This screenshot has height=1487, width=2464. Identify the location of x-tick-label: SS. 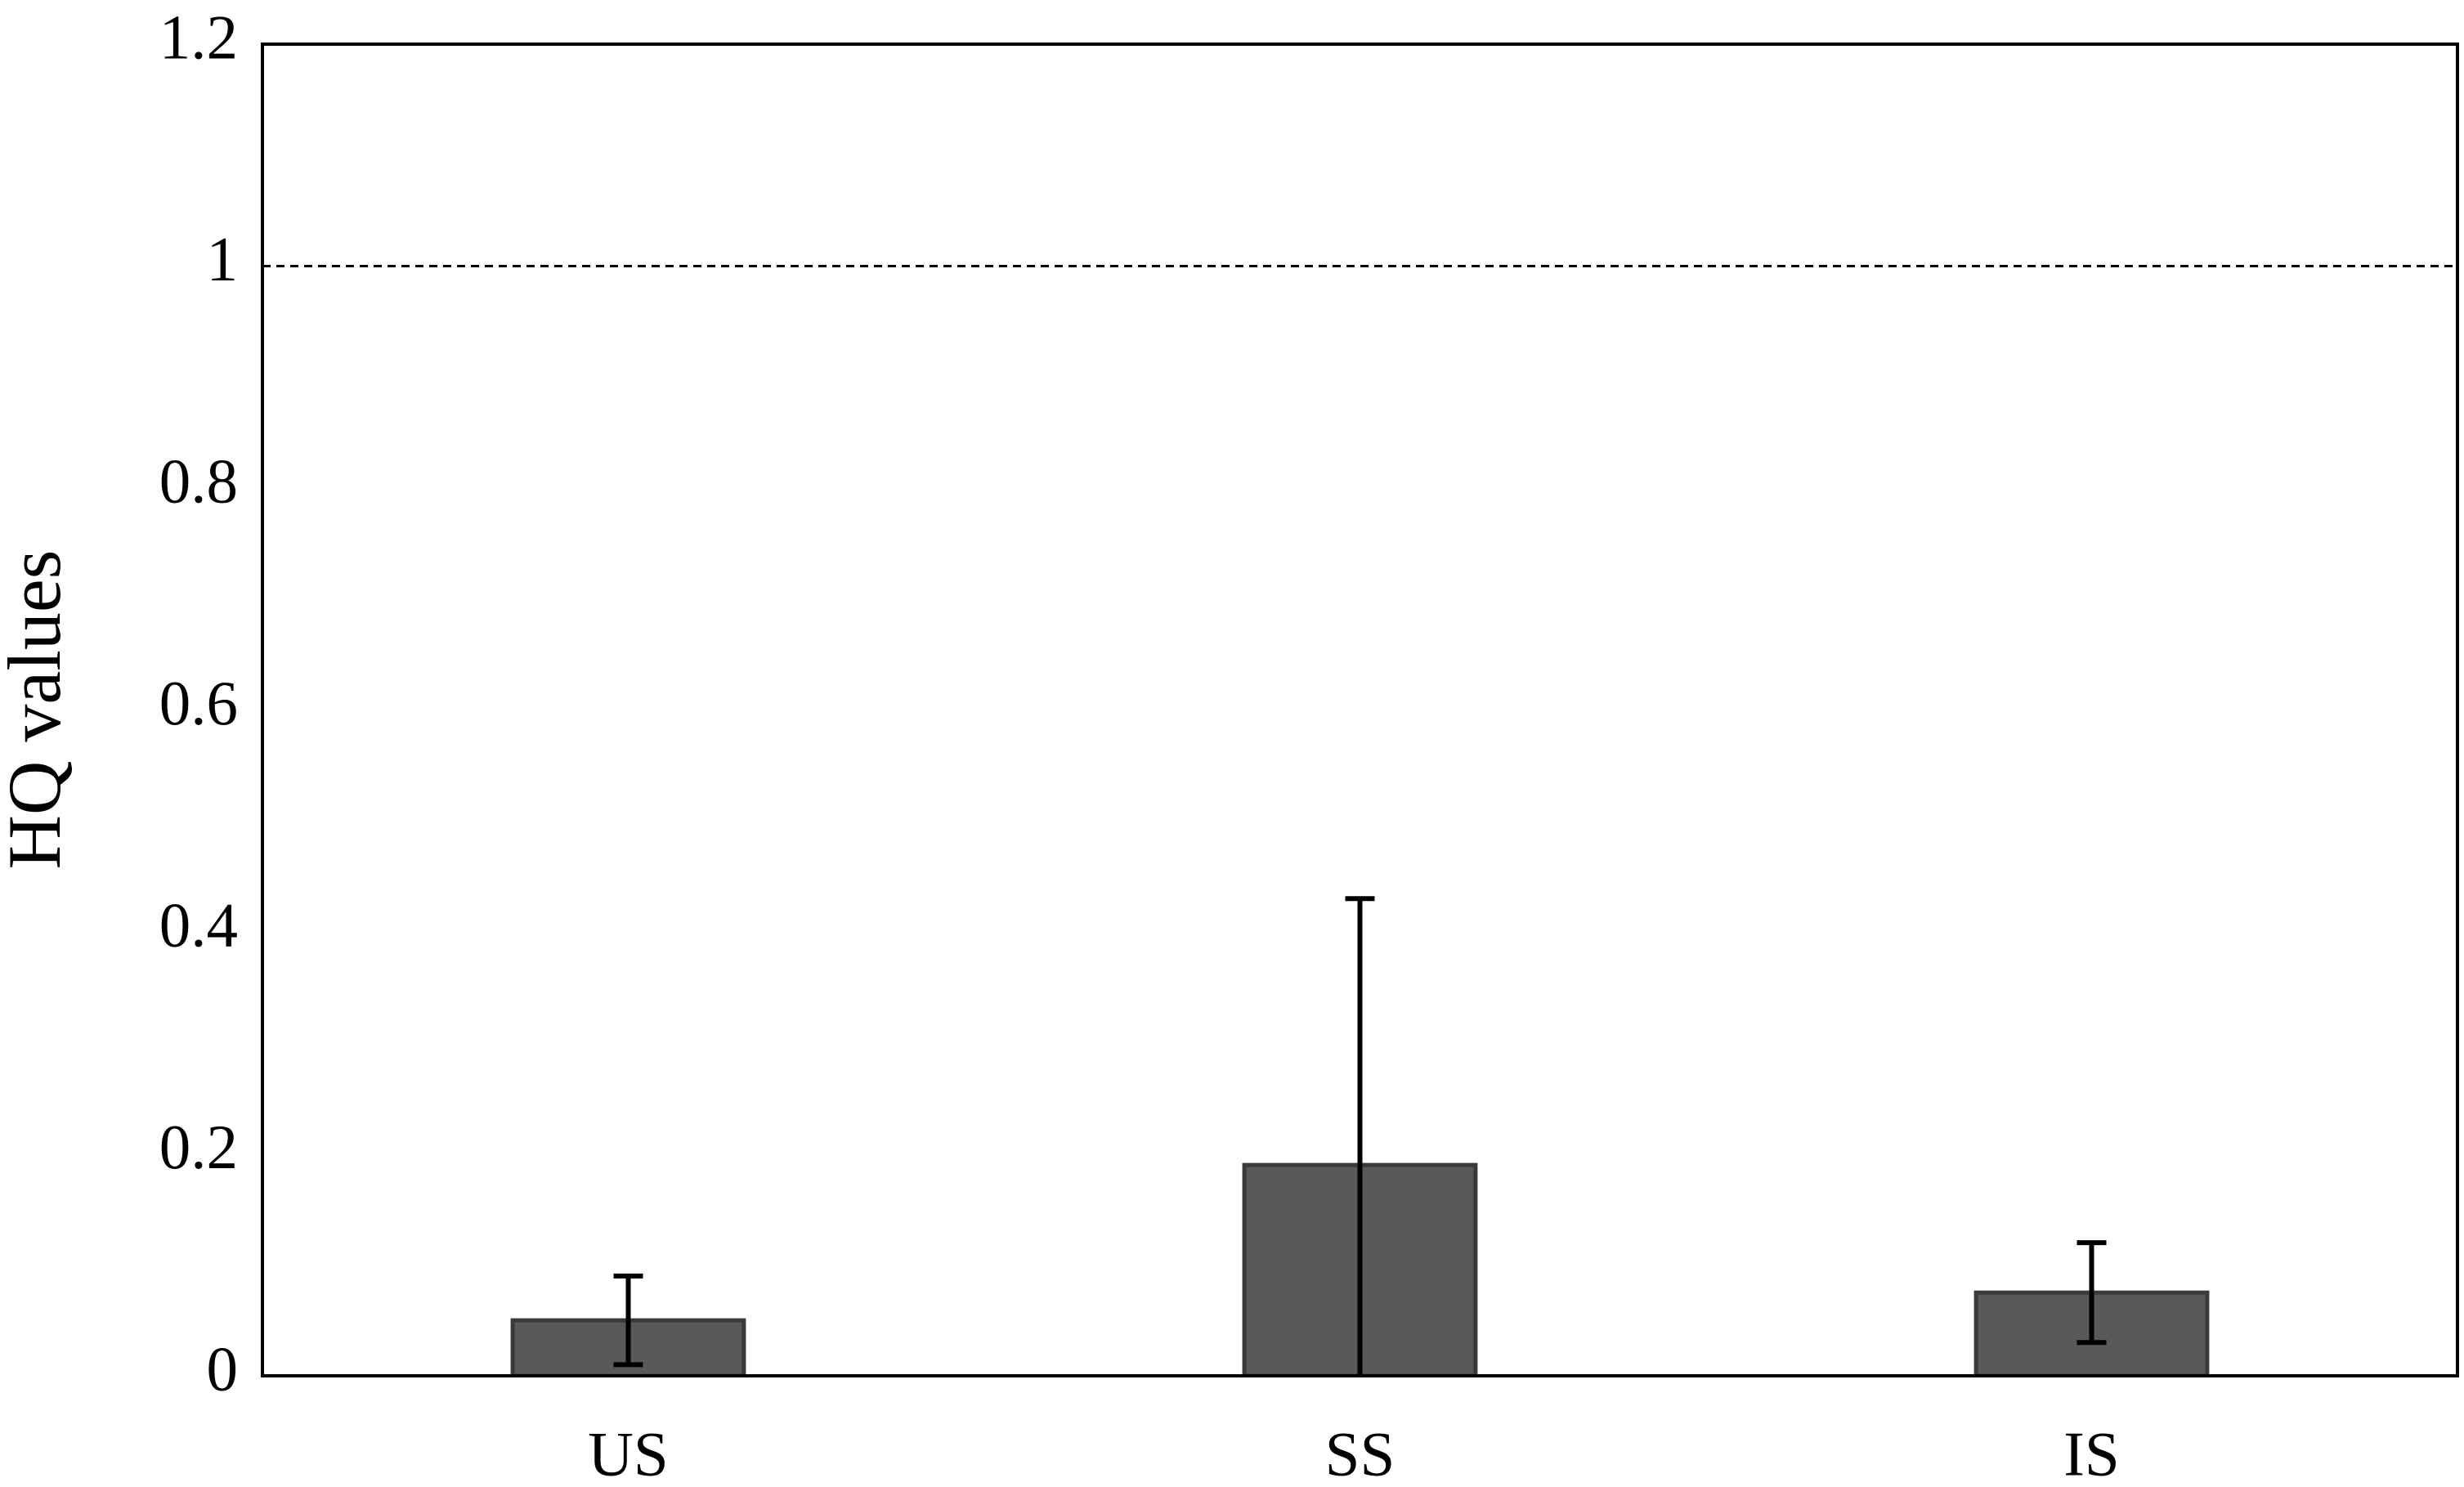
(1360, 1453).